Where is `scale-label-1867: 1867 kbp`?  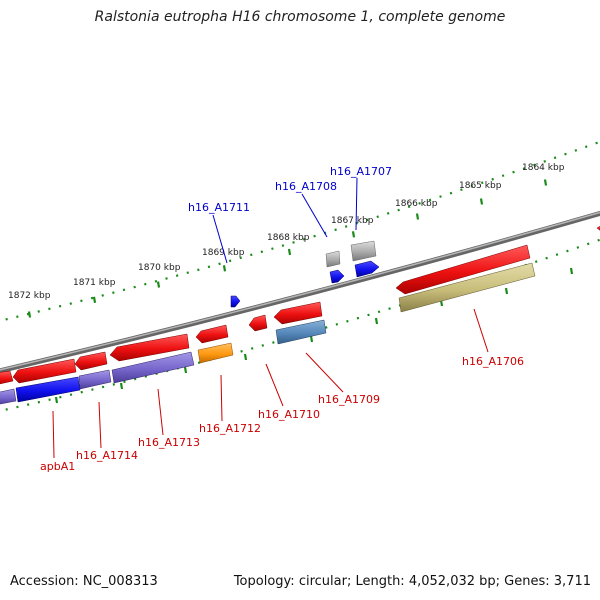 scale-label-1867: 1867 kbp is located at coordinates (352, 221).